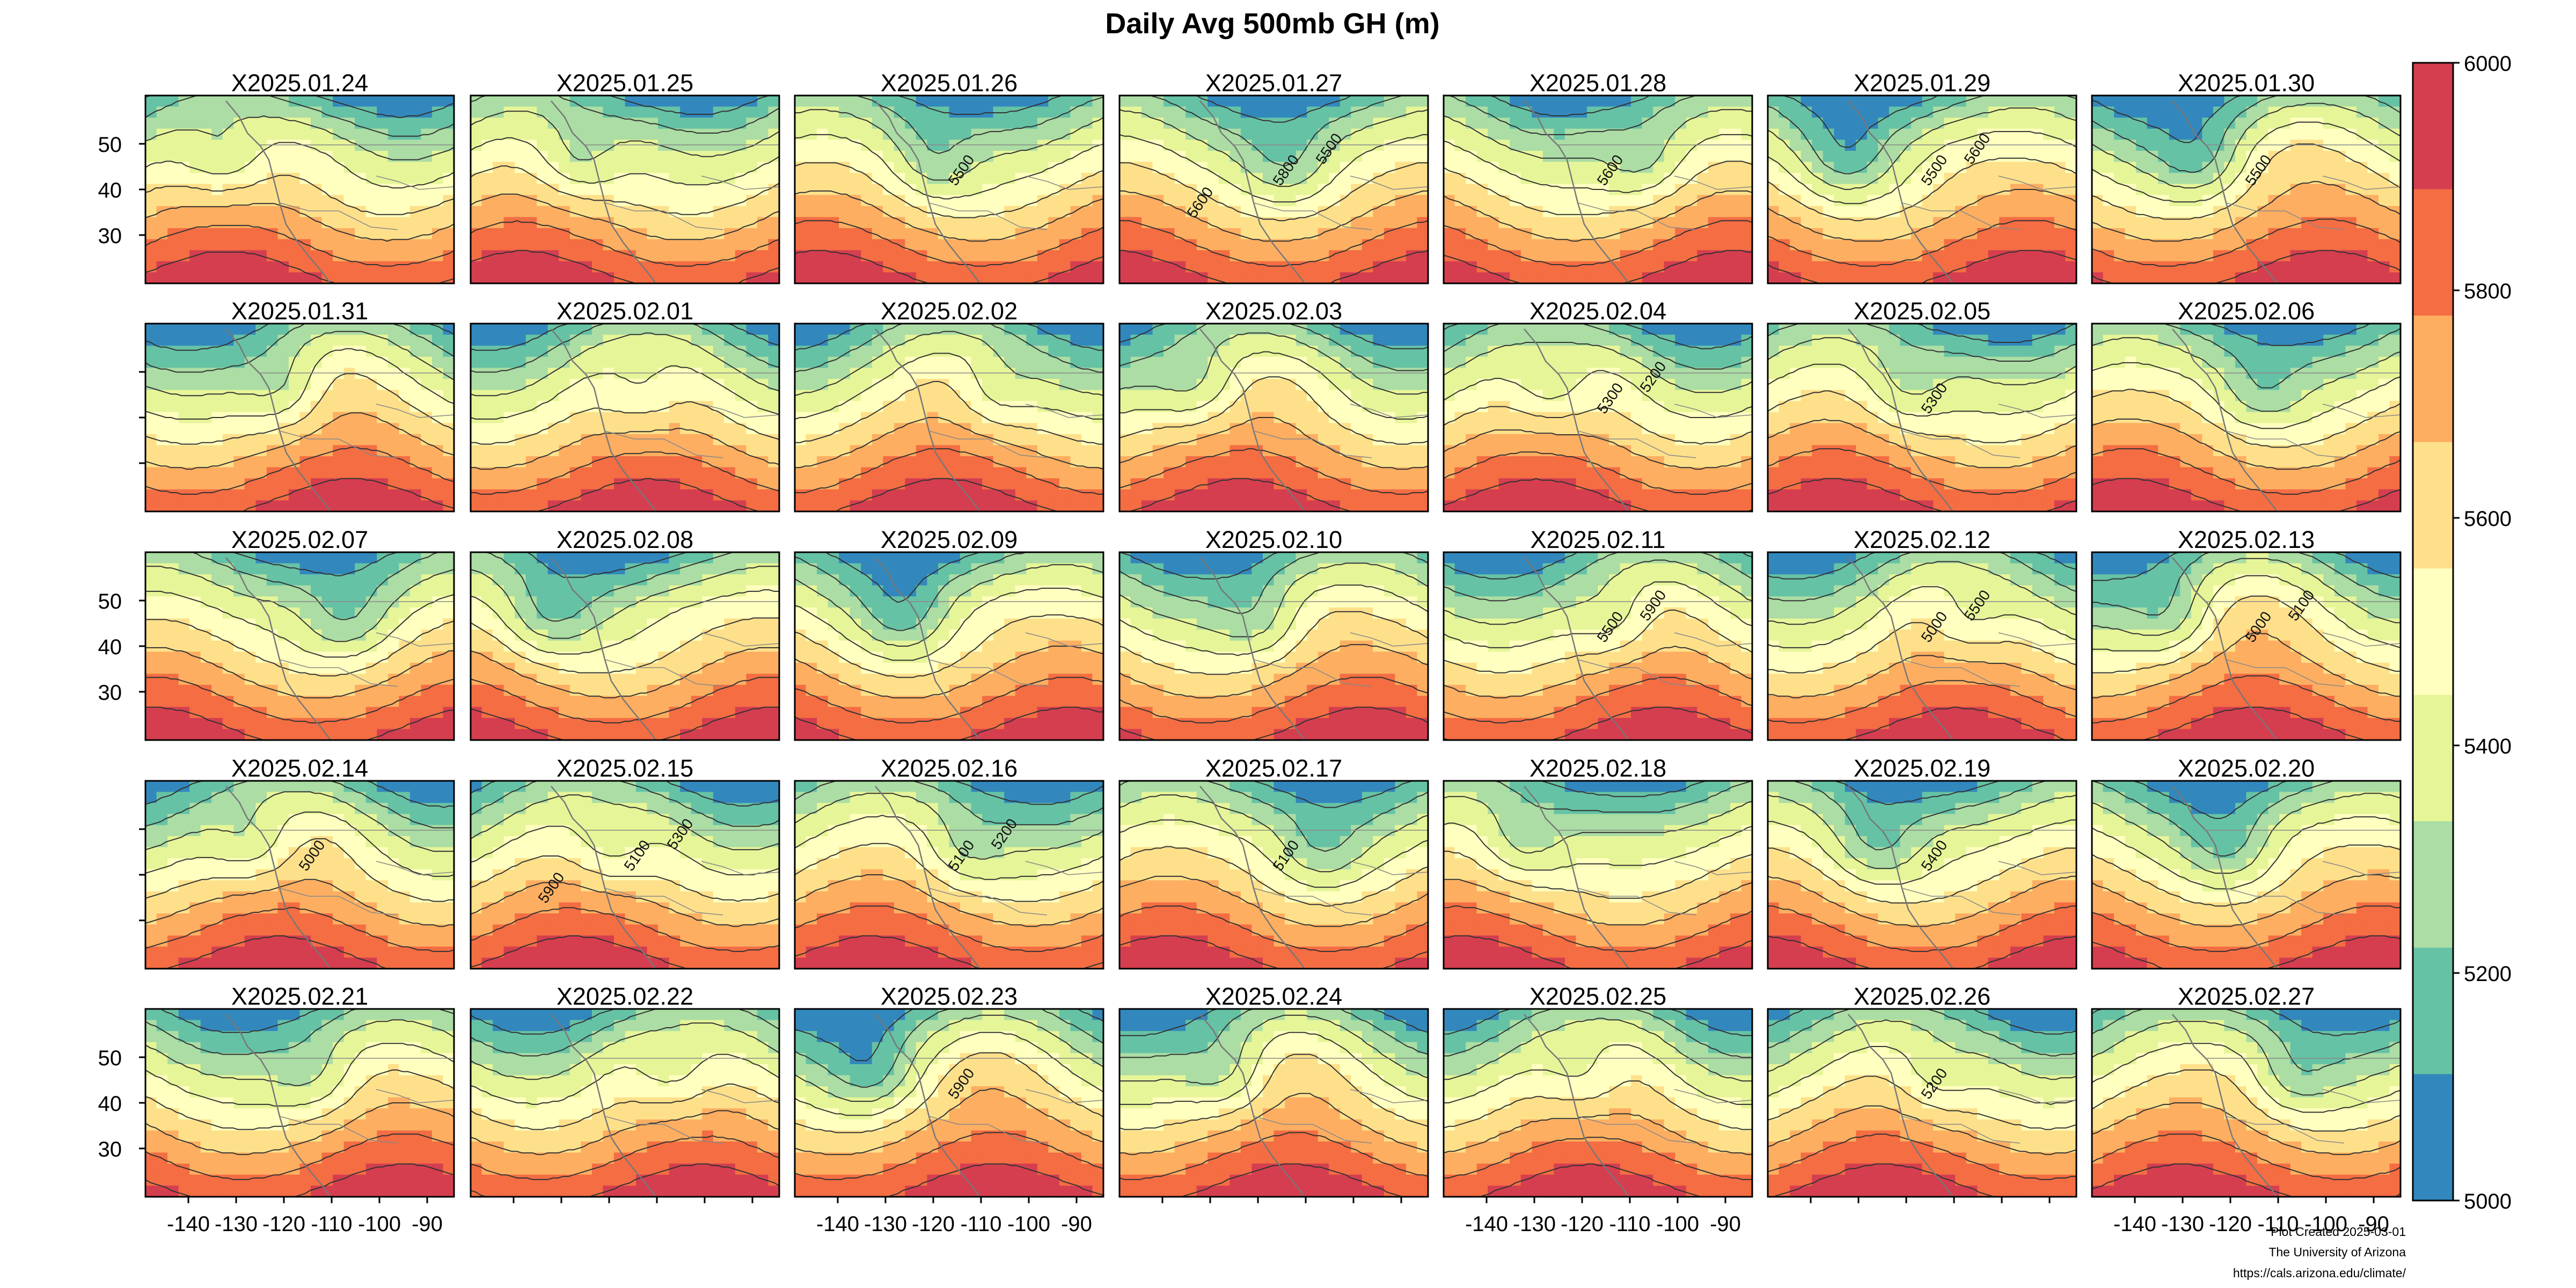  I want to click on panel-title: X2025.02.17, so click(1273, 768).